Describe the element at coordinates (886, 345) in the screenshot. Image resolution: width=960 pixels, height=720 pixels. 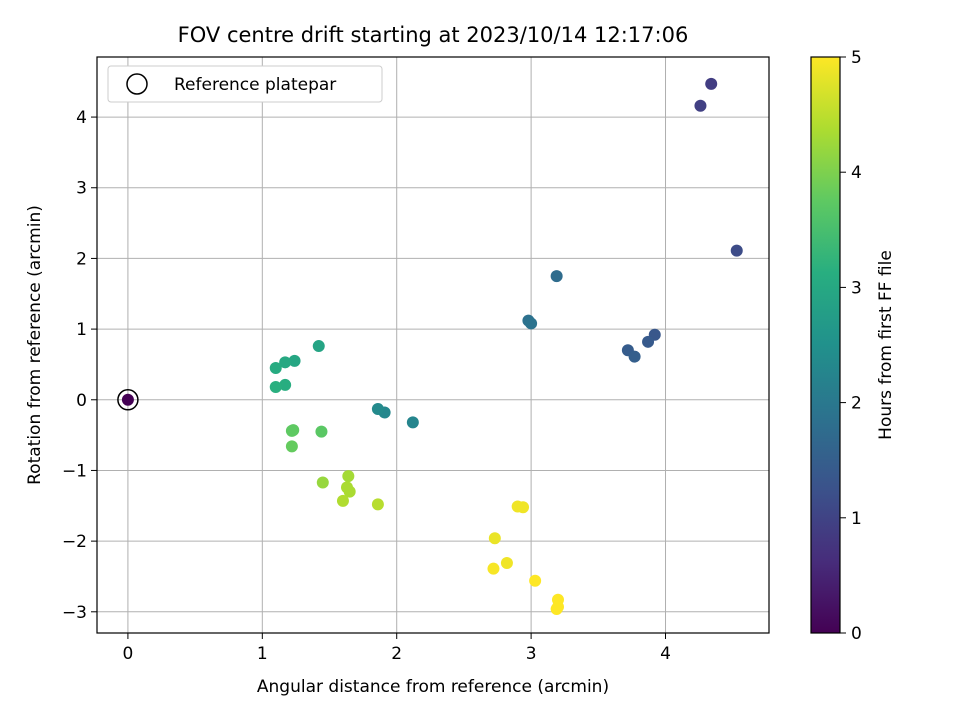
I see `colorbar-label: Hours from first FF file` at that location.